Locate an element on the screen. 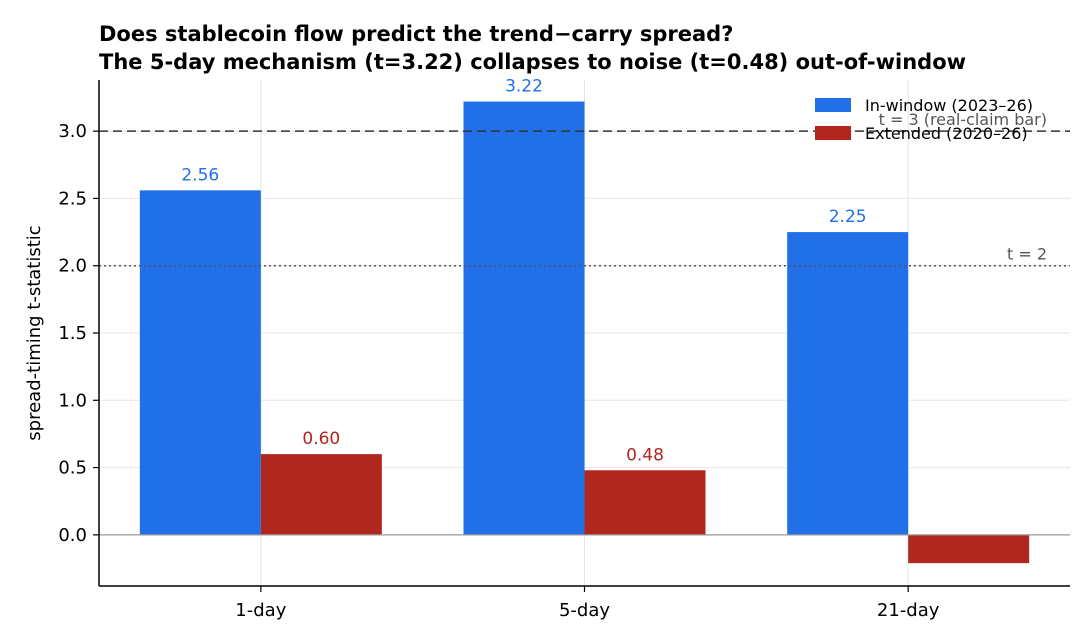 The width and height of the screenshot is (1092, 644). reference-line-label: t = 3 (real-claim bar) is located at coordinates (963, 119).